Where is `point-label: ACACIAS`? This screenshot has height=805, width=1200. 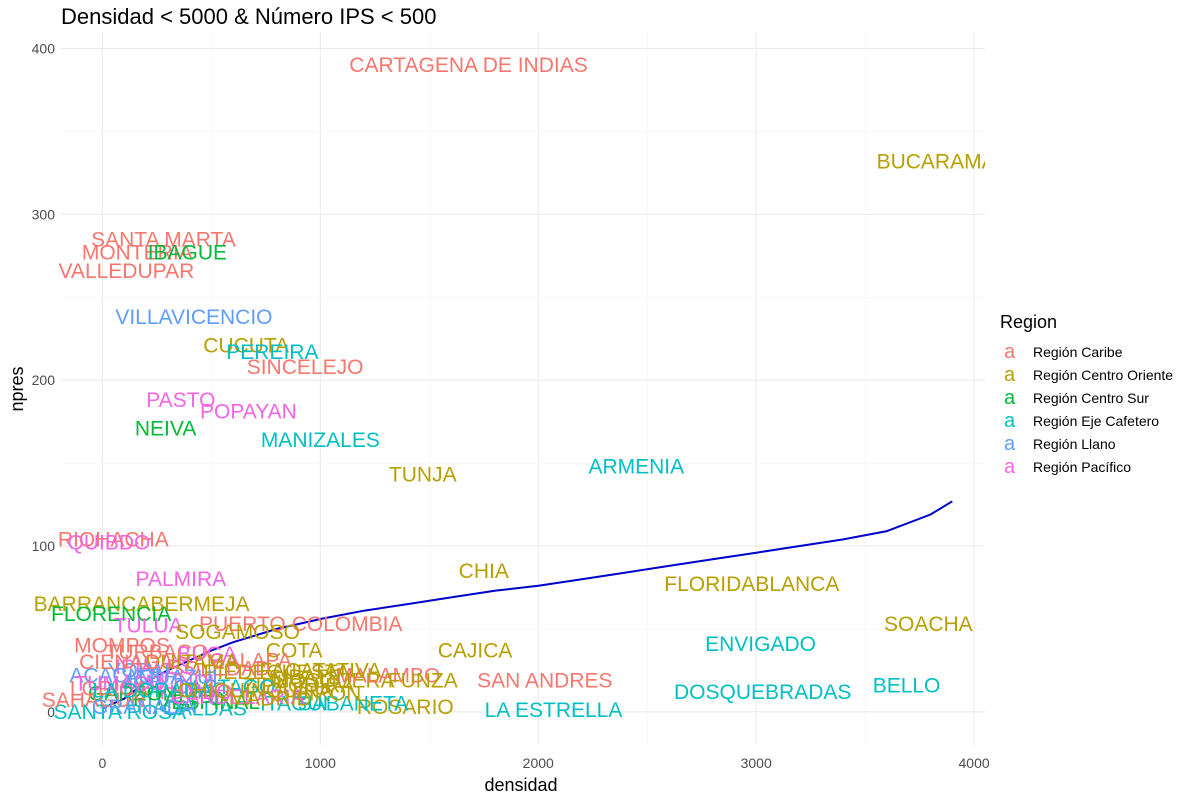 point-label: ACACIAS is located at coordinates (115, 675).